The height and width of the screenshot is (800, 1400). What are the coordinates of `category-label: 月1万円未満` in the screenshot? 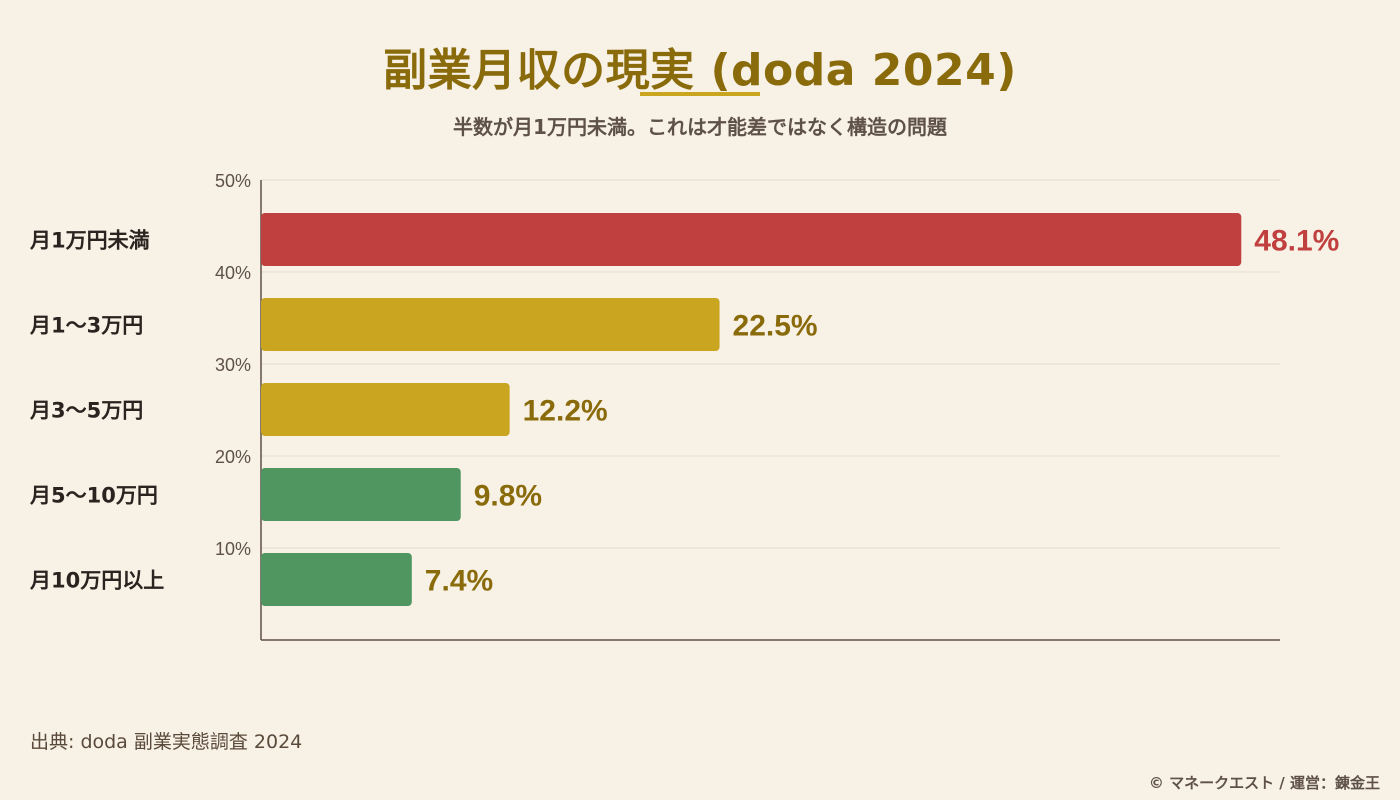 It's located at (89, 241).